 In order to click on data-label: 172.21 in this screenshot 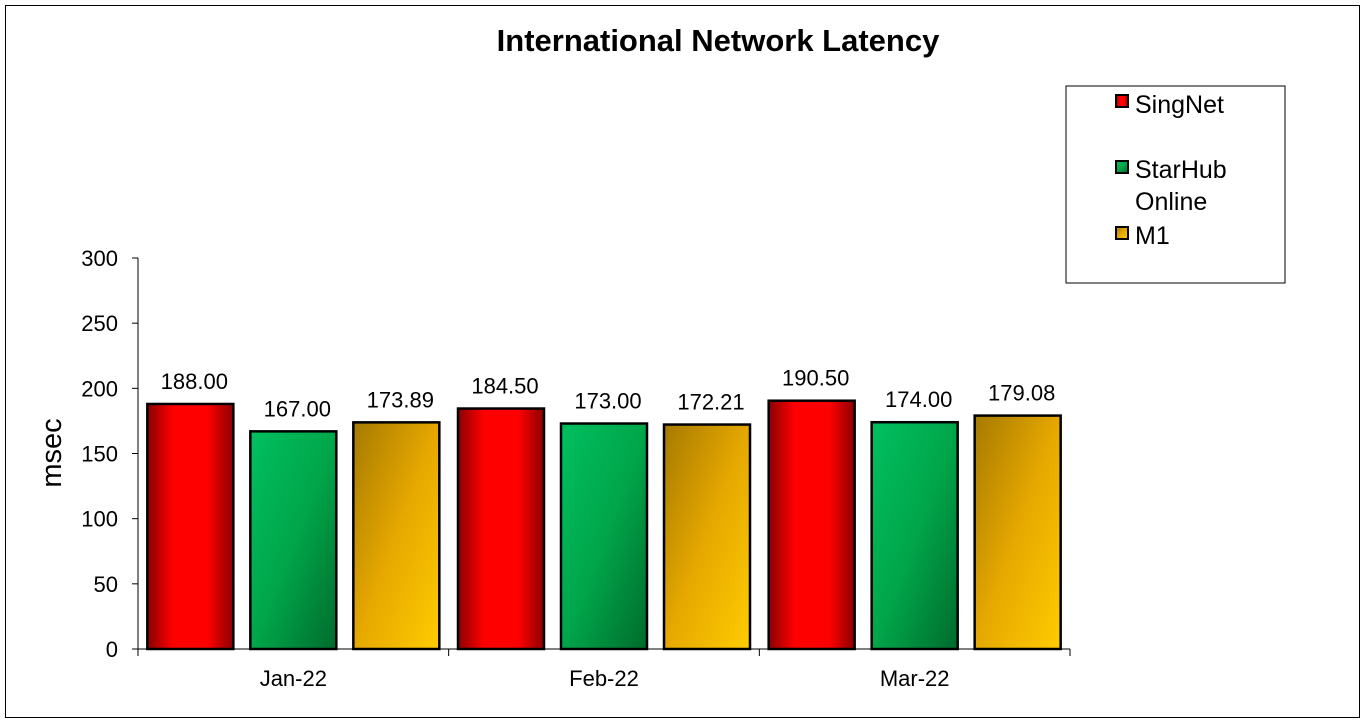, I will do `click(710, 402)`.